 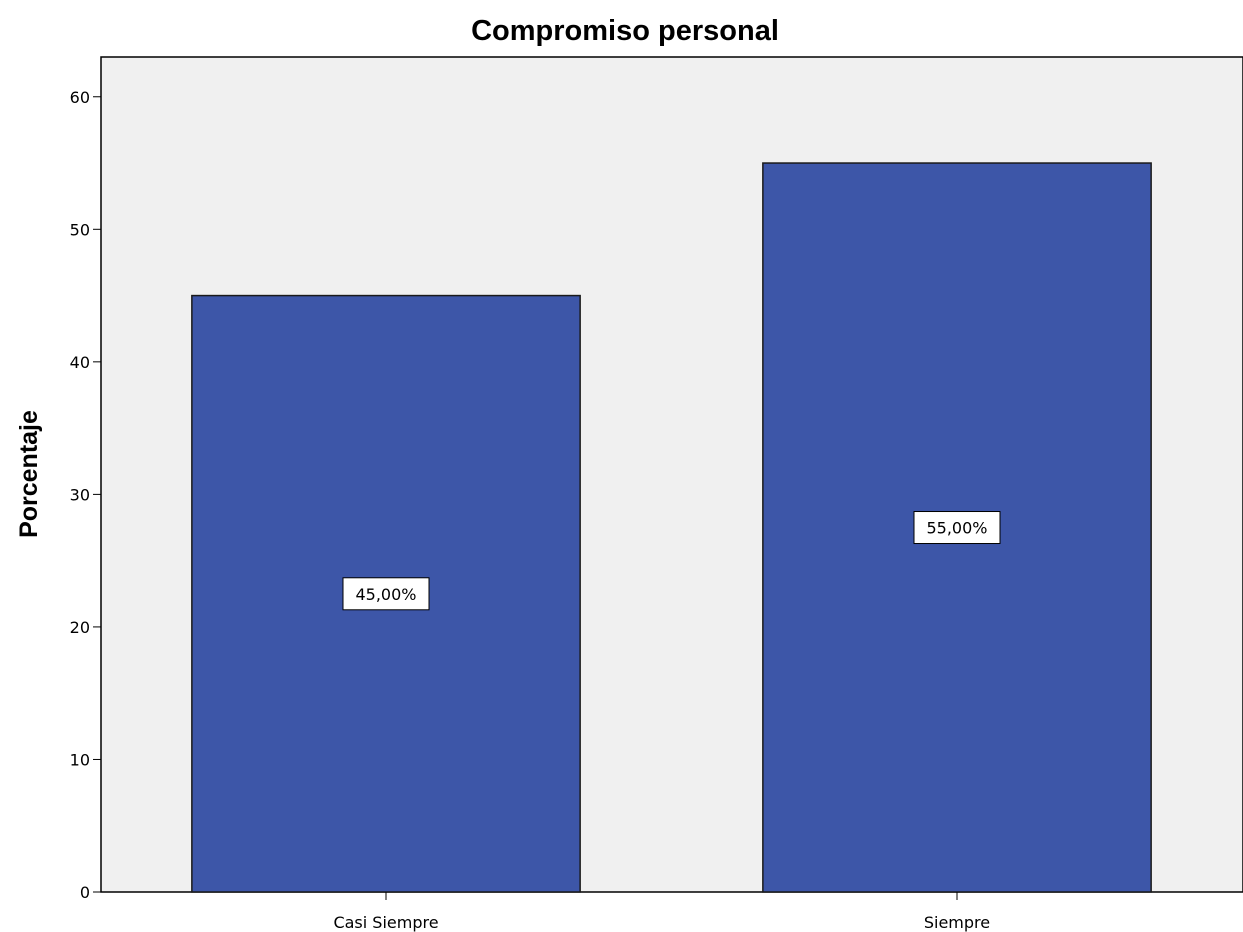 I want to click on data-label: 55,00%, so click(x=956, y=528).